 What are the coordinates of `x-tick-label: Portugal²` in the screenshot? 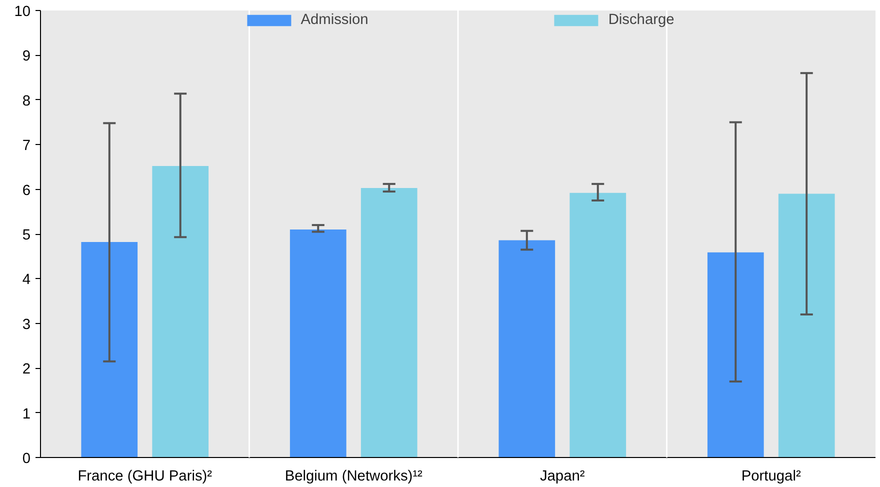 It's located at (771, 476).